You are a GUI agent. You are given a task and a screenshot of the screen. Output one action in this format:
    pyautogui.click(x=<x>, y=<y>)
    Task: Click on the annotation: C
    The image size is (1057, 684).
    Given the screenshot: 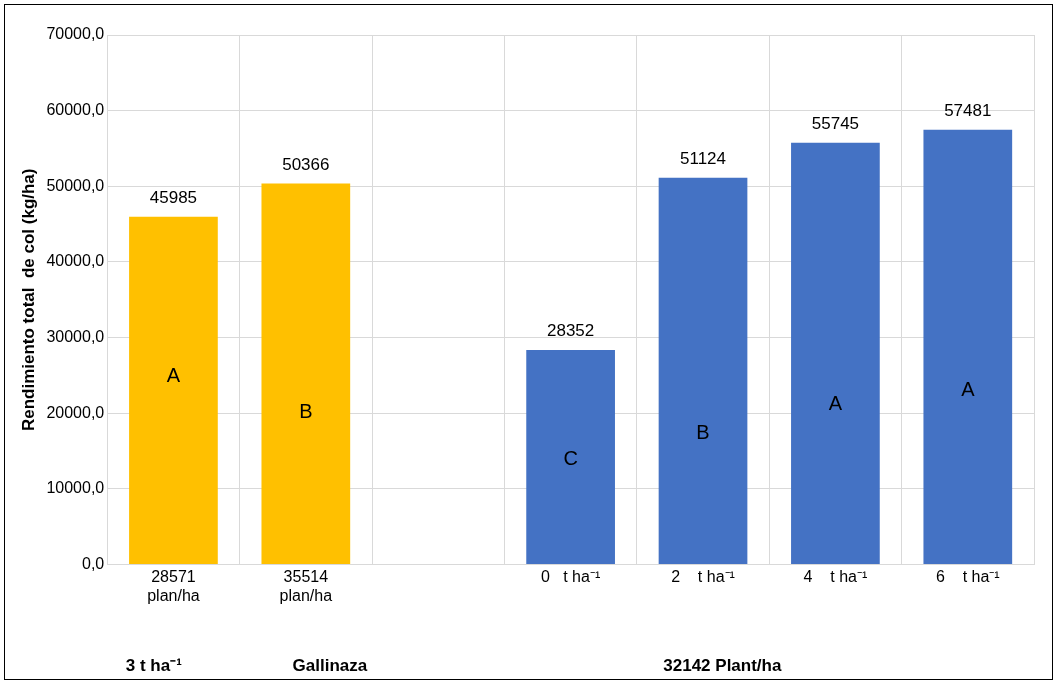 What is the action you would take?
    pyautogui.click(x=570, y=458)
    